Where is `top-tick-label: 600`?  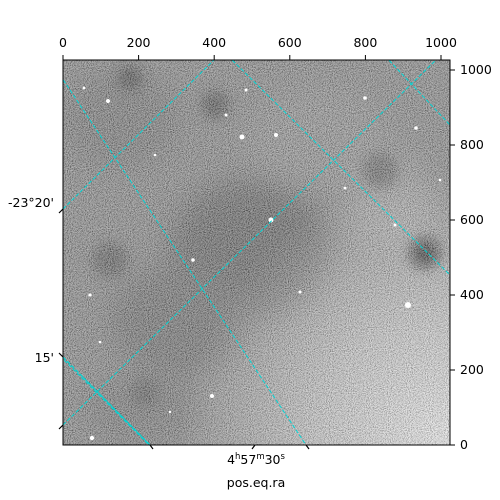
top-tick-label: 600 is located at coordinates (290, 42).